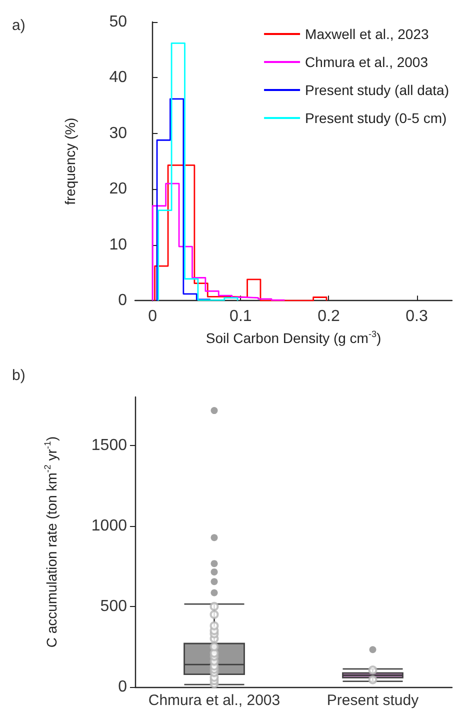 This screenshot has height=713, width=456. Describe the element at coordinates (417, 317) in the screenshot. I see `x-tick-label: 0.3` at that location.